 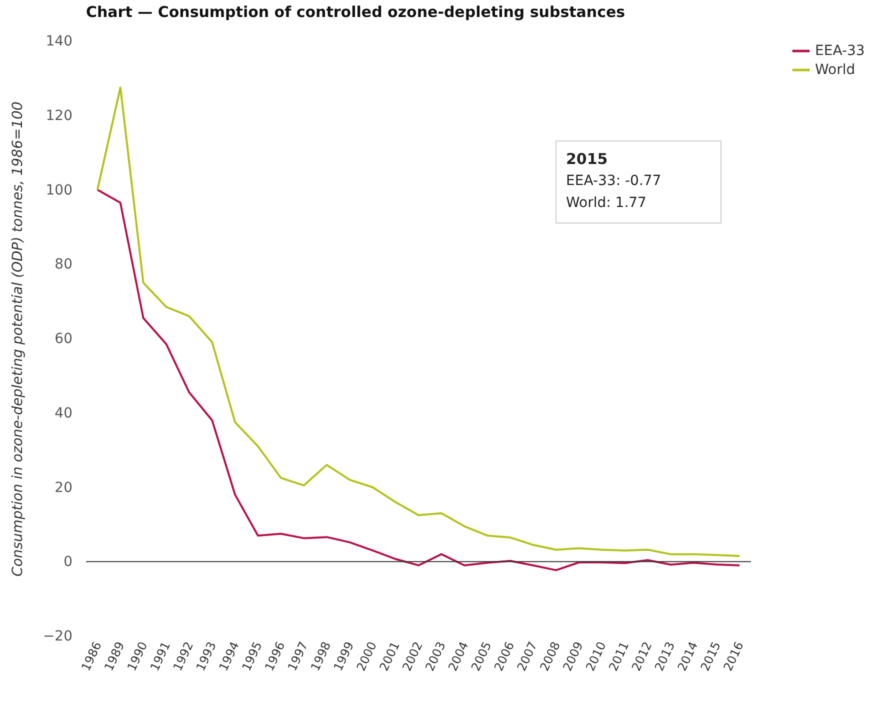 What do you see at coordinates (63, 413) in the screenshot?
I see `y-tick-label: 40` at bounding box center [63, 413].